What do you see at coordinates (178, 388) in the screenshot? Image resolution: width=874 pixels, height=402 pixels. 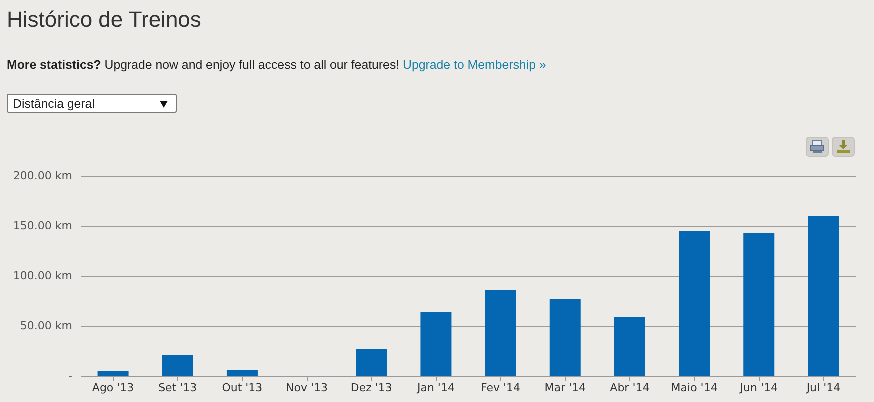 I see `x-tick-label: Set '13` at bounding box center [178, 388].